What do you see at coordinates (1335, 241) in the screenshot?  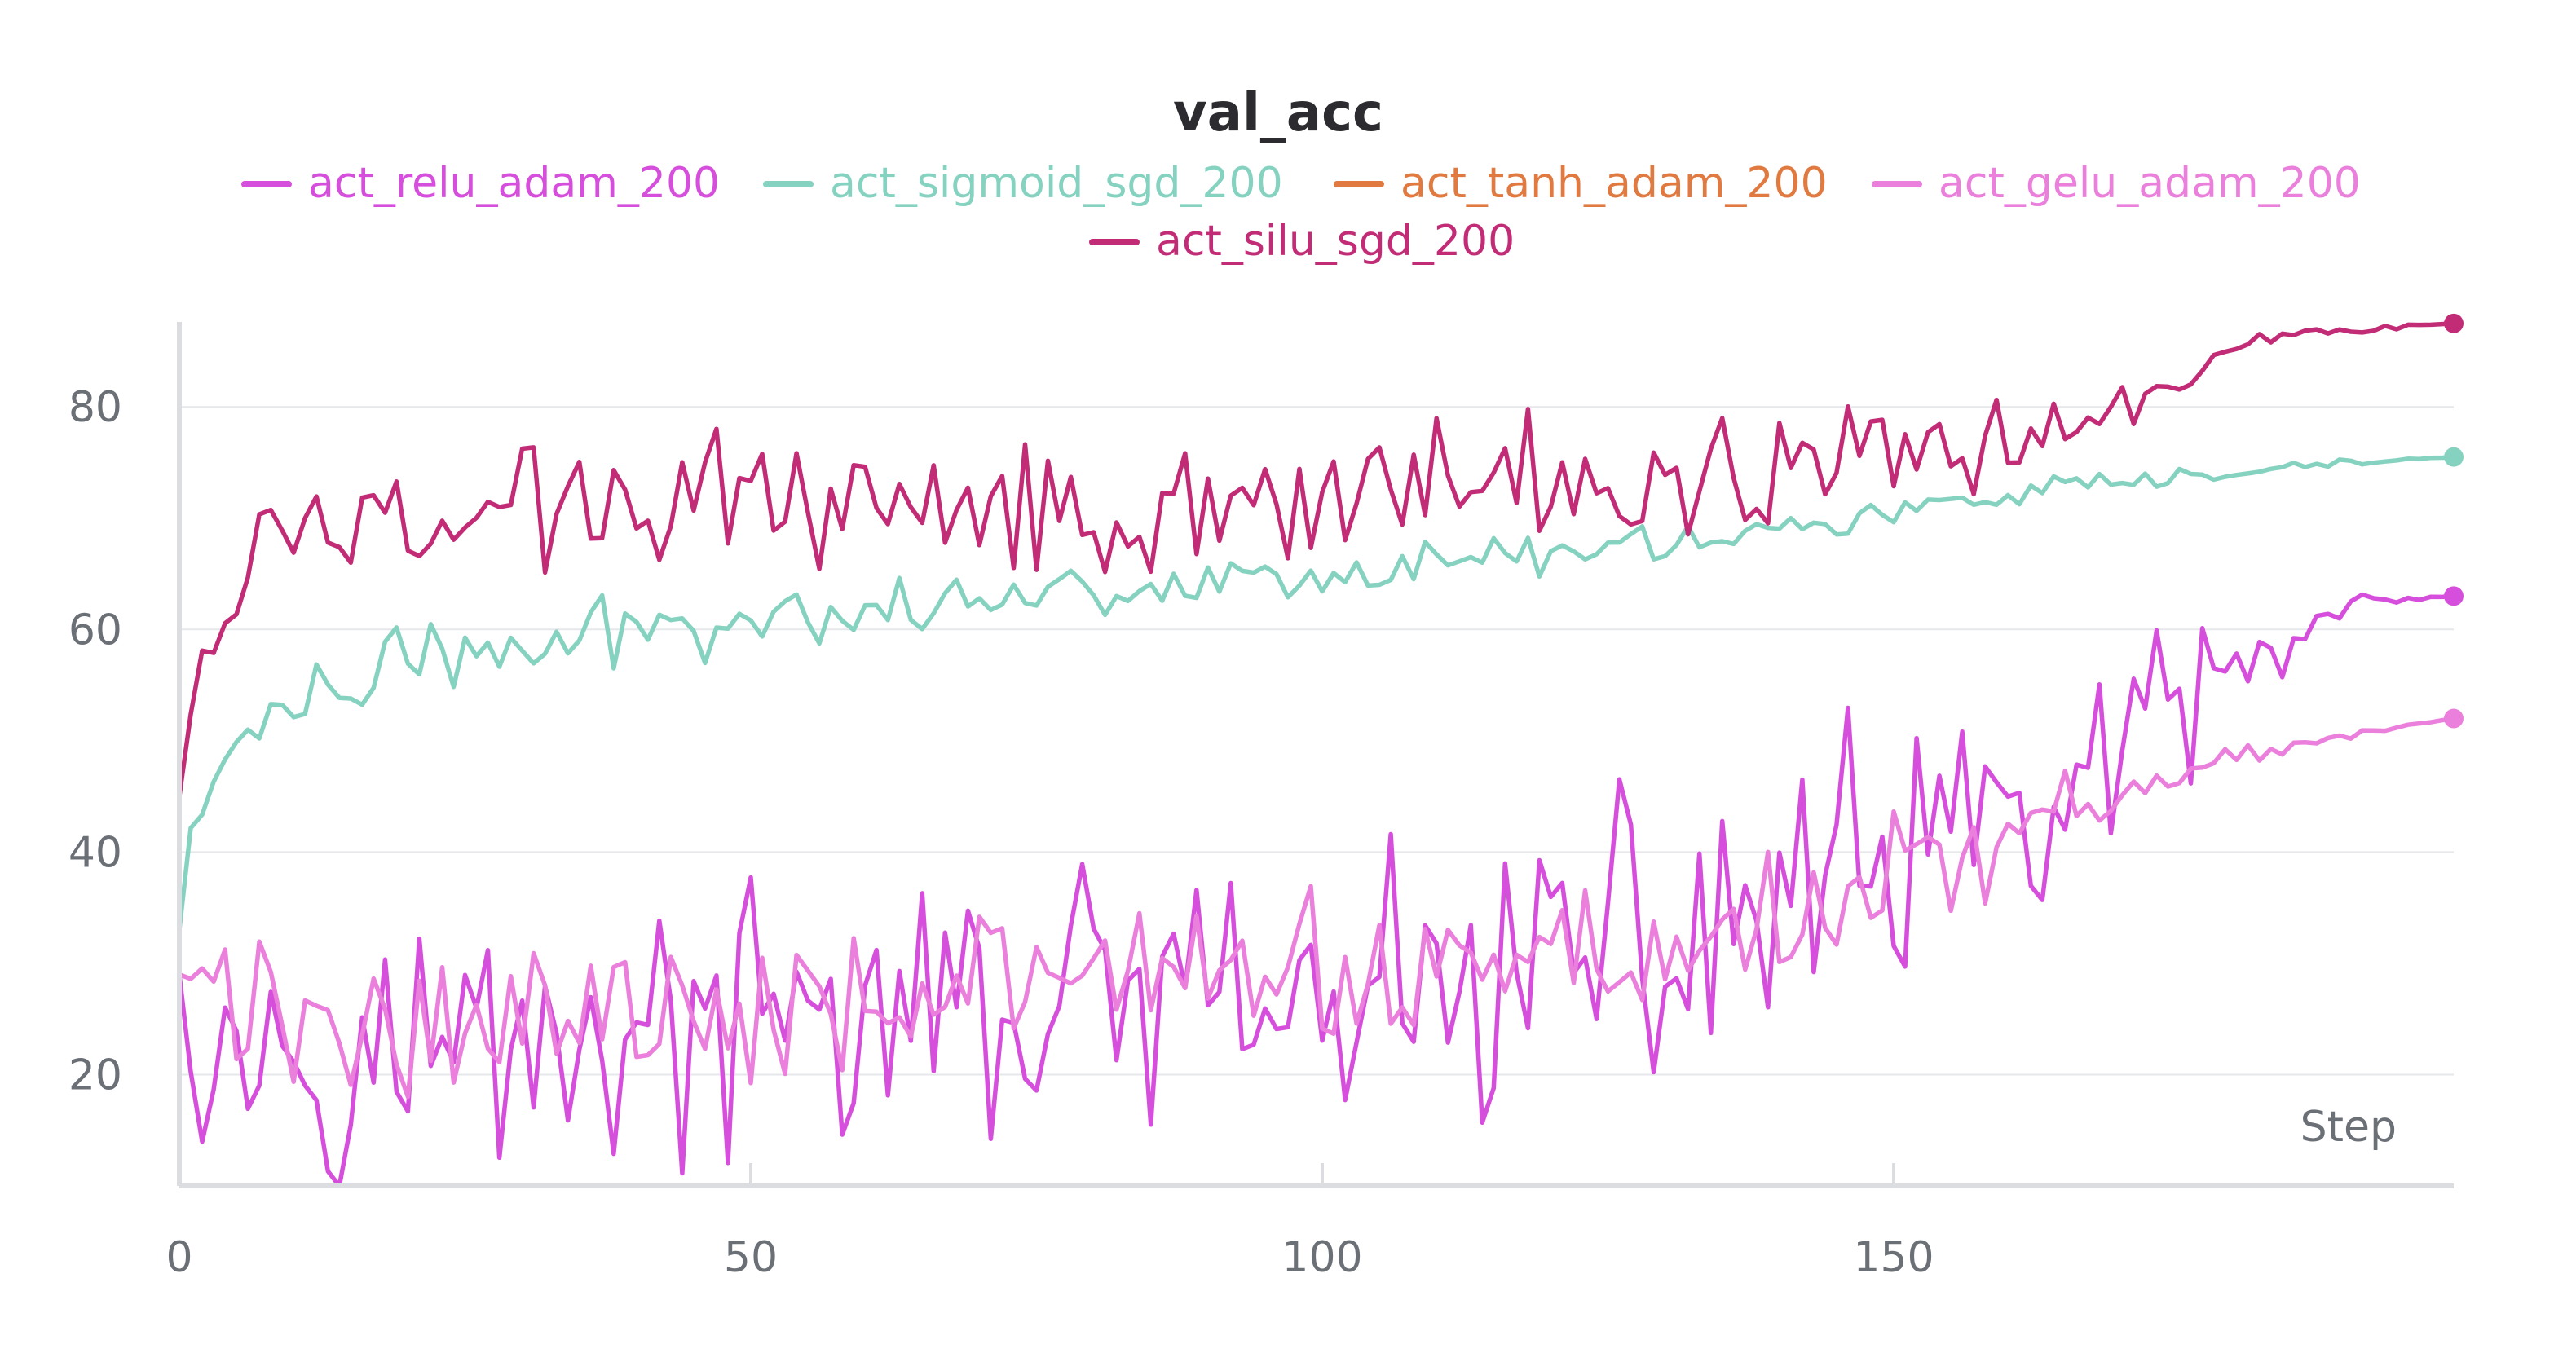 I see `legend-label: act_silu_sgd_200` at bounding box center [1335, 241].